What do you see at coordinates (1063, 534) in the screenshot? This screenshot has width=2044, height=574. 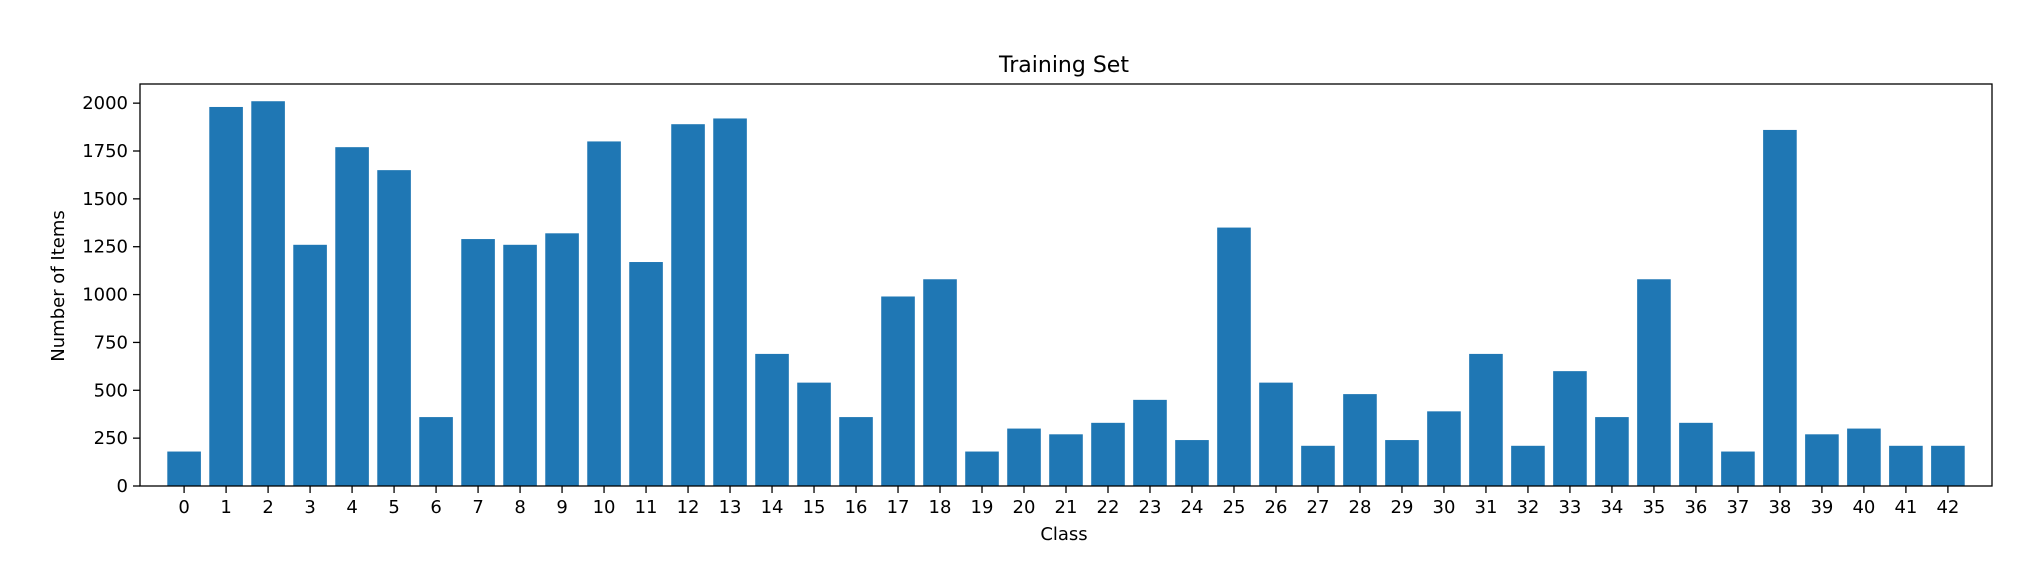 I see `x-axis-label: Class` at bounding box center [1063, 534].